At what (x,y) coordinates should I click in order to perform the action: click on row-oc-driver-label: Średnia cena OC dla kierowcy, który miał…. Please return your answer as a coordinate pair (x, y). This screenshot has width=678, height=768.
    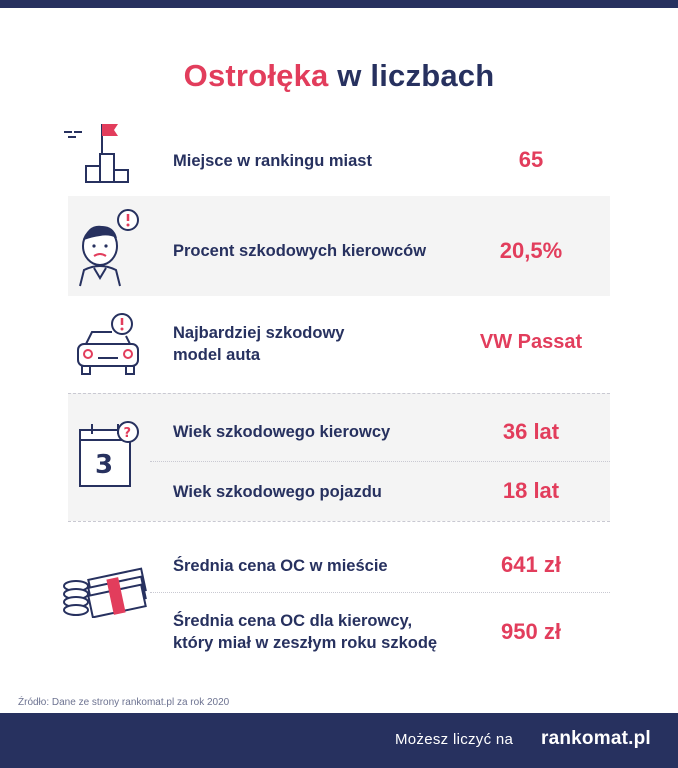
    Looking at the image, I should click on (305, 632).